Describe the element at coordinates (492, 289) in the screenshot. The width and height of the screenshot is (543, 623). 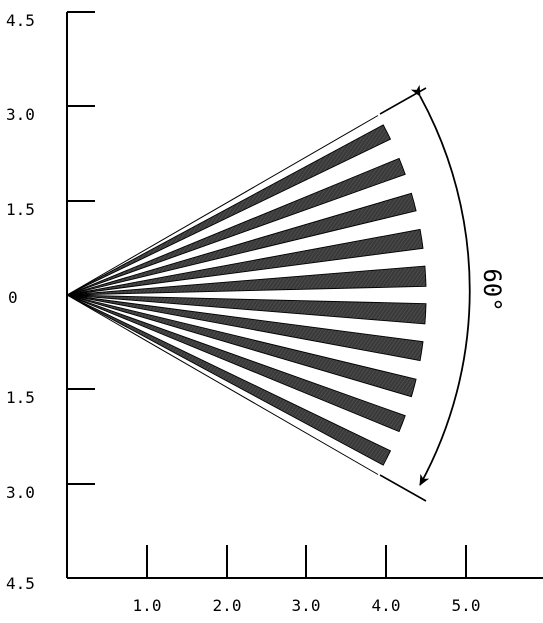
I see `angle-label: 60°` at that location.